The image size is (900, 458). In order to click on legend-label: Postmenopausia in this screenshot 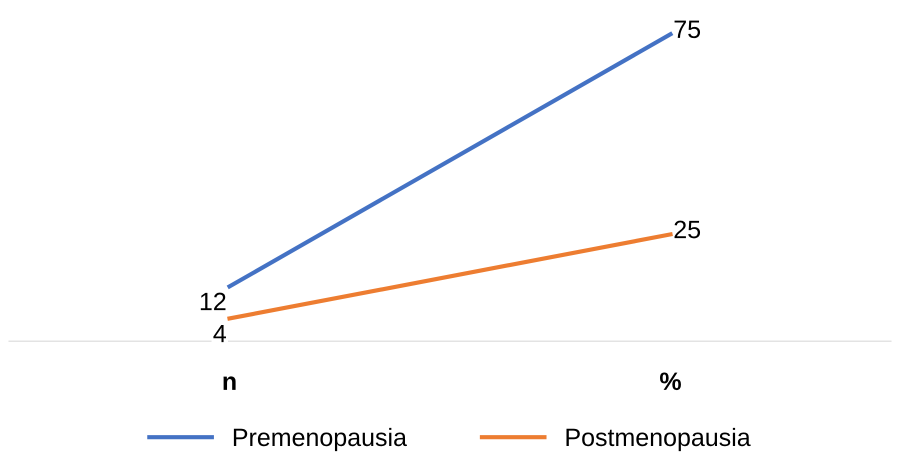, I will do `click(658, 440)`.